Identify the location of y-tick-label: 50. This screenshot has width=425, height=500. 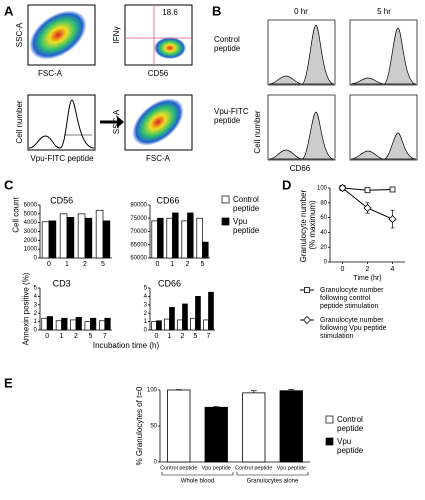
(153, 427).